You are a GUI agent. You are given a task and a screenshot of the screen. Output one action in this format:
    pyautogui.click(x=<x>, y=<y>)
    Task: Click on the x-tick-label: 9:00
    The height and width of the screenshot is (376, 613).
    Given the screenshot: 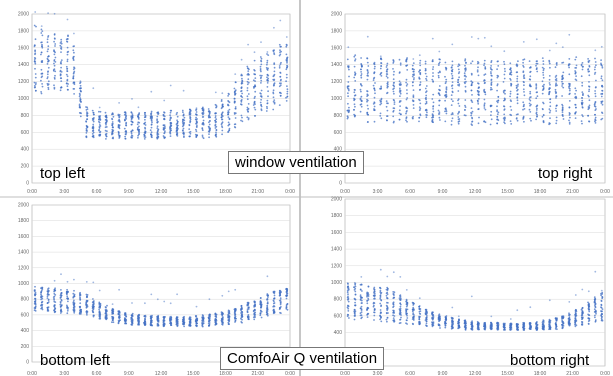 What is the action you would take?
    pyautogui.click(x=443, y=192)
    